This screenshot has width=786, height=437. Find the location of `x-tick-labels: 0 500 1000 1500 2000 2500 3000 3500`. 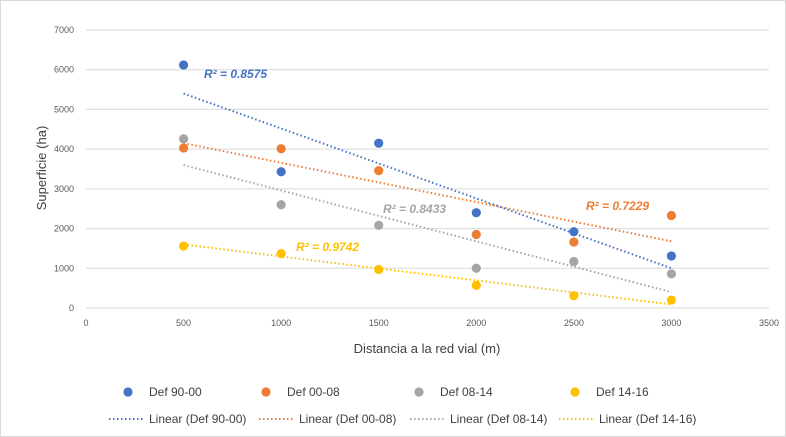

x-tick-labels: 0 500 1000 1500 2000 2500 3000 3500 is located at coordinates (431, 323).